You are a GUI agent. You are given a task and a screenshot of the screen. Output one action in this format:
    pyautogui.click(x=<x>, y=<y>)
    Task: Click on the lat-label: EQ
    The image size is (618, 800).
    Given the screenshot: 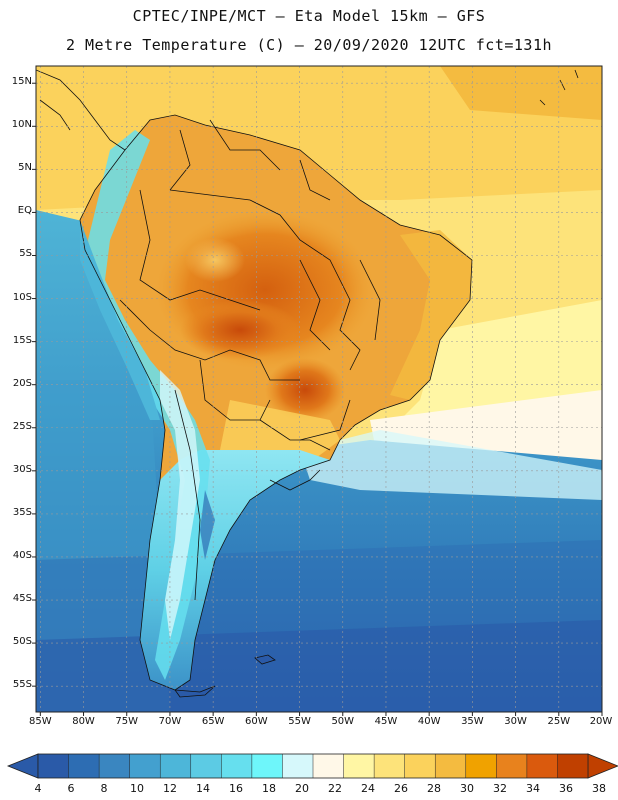 What is the action you would take?
    pyautogui.click(x=24, y=211)
    